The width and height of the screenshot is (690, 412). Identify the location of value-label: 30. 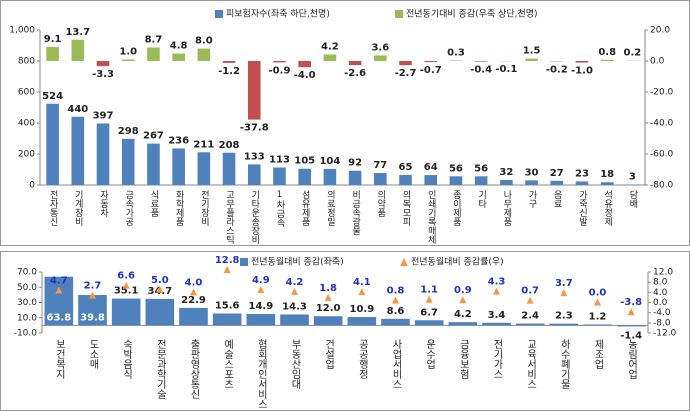
(532, 172).